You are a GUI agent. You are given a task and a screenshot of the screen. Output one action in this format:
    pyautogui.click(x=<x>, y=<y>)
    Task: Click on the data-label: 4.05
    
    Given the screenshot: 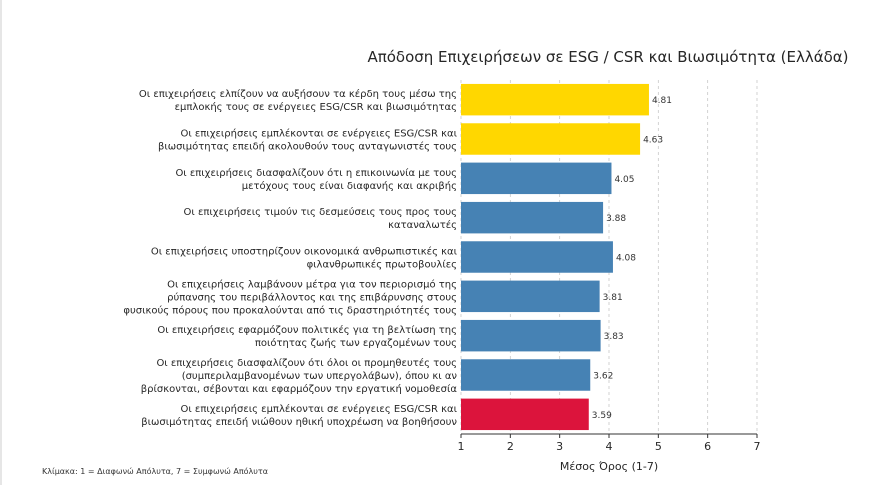 What is the action you would take?
    pyautogui.click(x=624, y=180)
    